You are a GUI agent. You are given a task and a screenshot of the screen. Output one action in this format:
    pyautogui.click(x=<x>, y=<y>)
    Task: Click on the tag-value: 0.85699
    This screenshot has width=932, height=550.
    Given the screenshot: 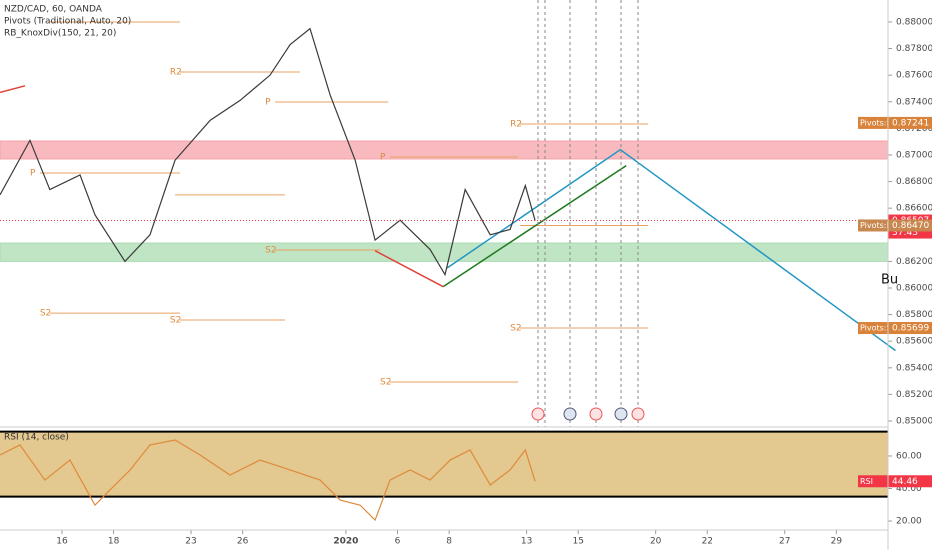 What is the action you would take?
    pyautogui.click(x=910, y=329)
    